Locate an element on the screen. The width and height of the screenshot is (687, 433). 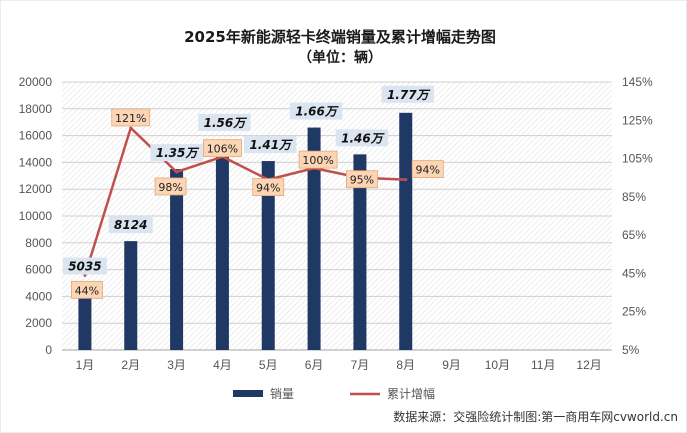
bar-data-label: 1.56万 is located at coordinates (226, 123).